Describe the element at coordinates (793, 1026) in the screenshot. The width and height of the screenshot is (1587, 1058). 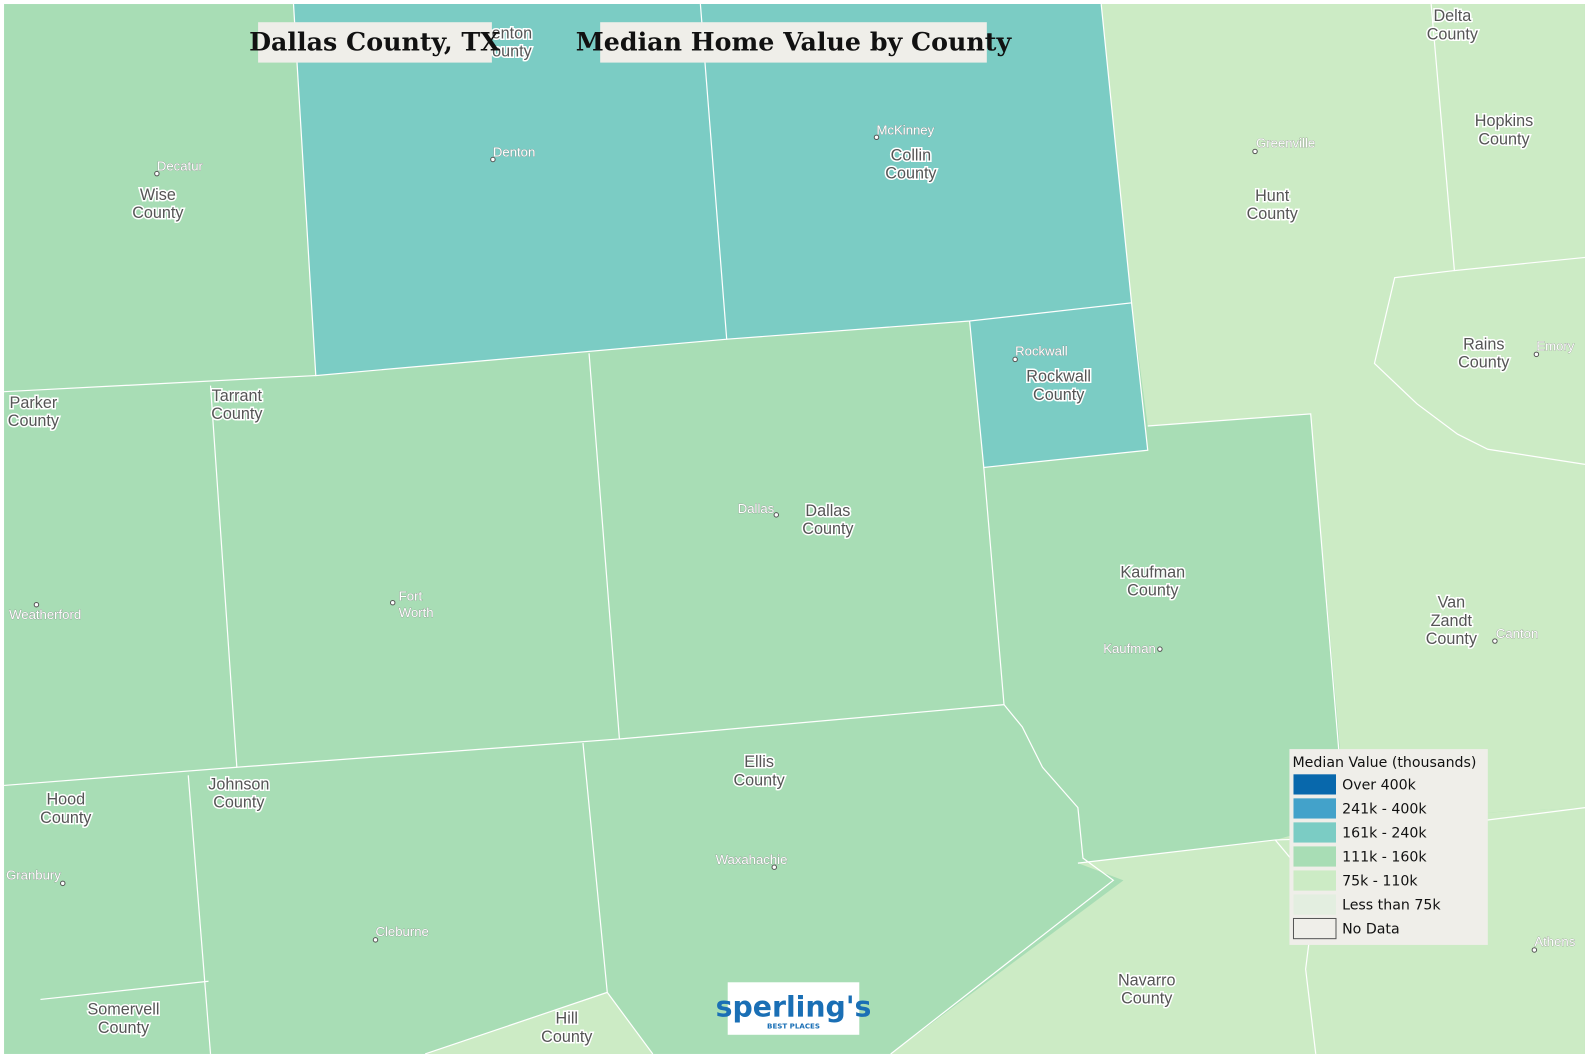
I see `logo-tagline: BEST PLACES` at that location.